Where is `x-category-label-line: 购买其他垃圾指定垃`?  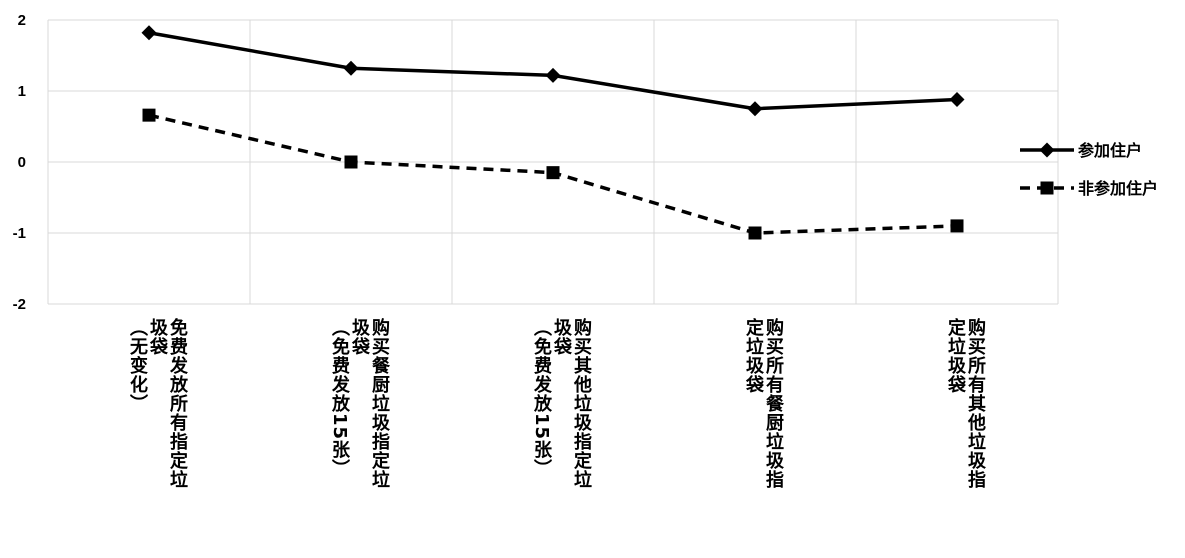
x-category-label-line: 购买其他垃圾指定垃 is located at coordinates (581, 403).